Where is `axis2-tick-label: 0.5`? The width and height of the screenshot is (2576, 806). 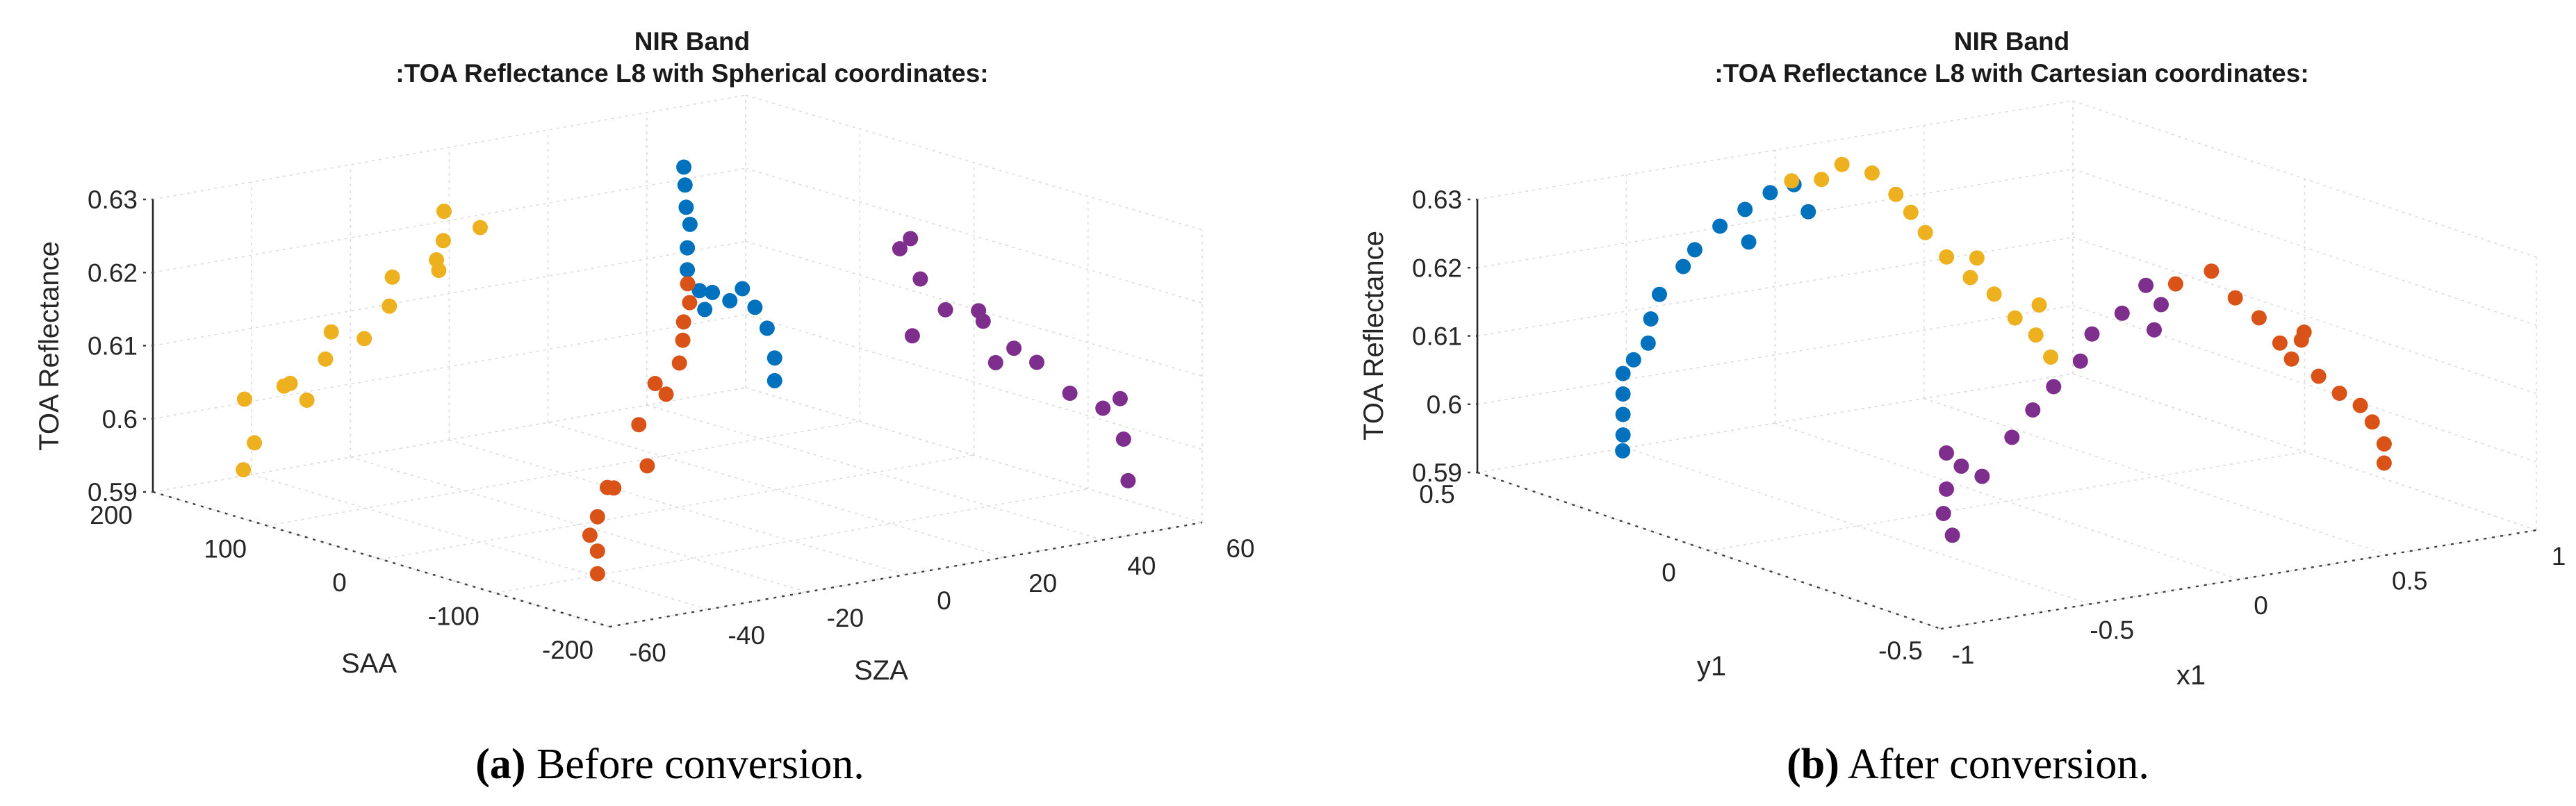
axis2-tick-label: 0.5 is located at coordinates (2409, 581).